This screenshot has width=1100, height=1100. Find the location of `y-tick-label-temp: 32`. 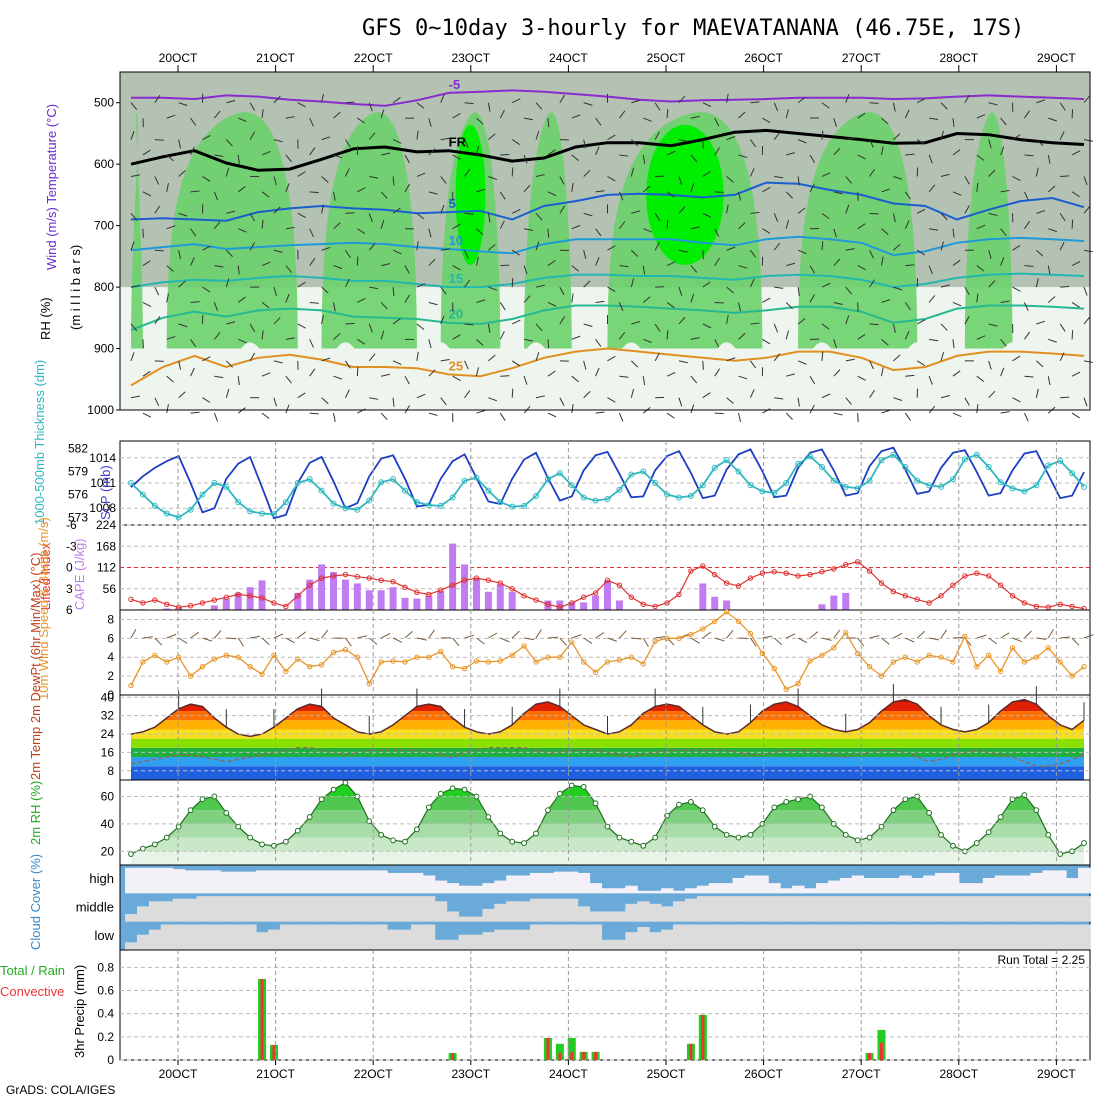

y-tick-label-temp: 32 is located at coordinates (108, 716).